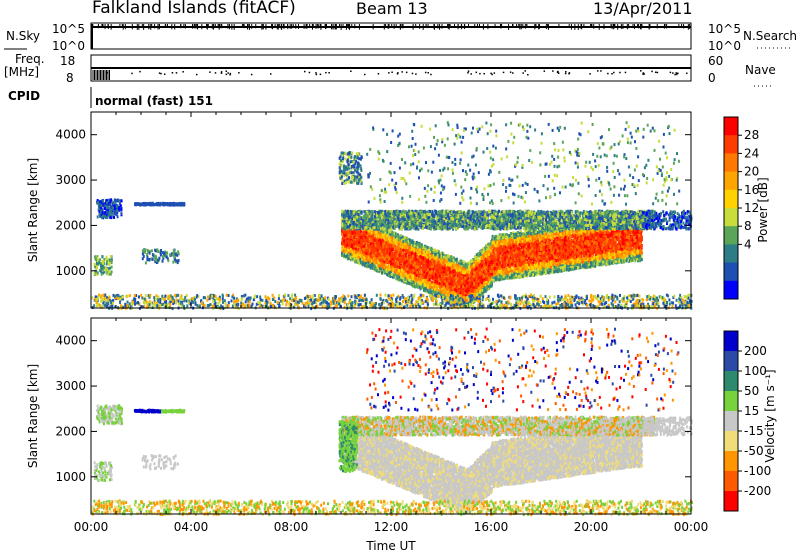  What do you see at coordinates (23, 36) in the screenshot?
I see `nsky-label: N.Sky` at bounding box center [23, 36].